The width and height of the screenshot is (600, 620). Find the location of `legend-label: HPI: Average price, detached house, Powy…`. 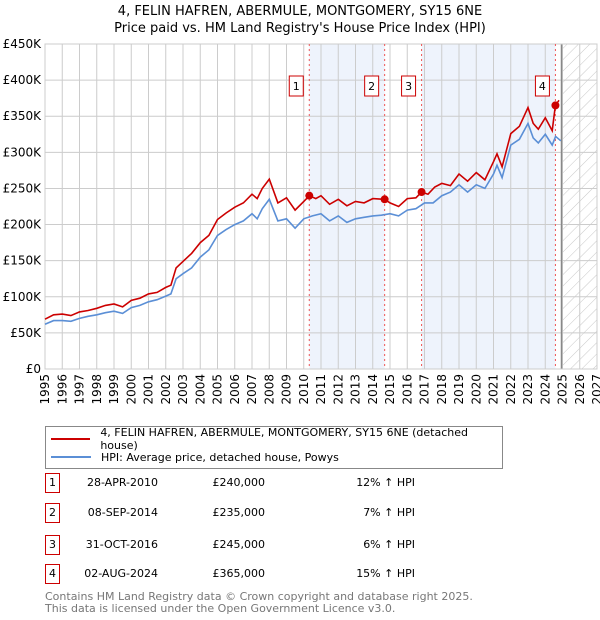

legend-label: HPI: Average price, detached house, Powy… is located at coordinates (220, 457).